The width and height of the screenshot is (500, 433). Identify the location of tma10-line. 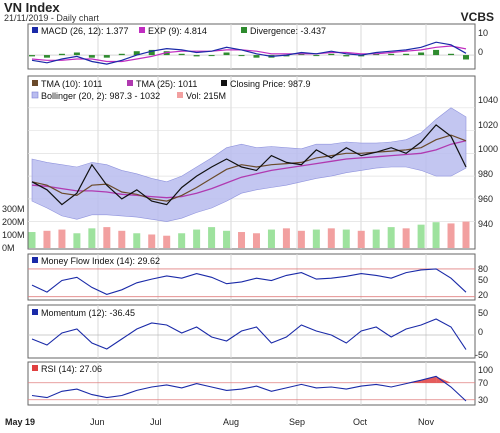
(249, 168).